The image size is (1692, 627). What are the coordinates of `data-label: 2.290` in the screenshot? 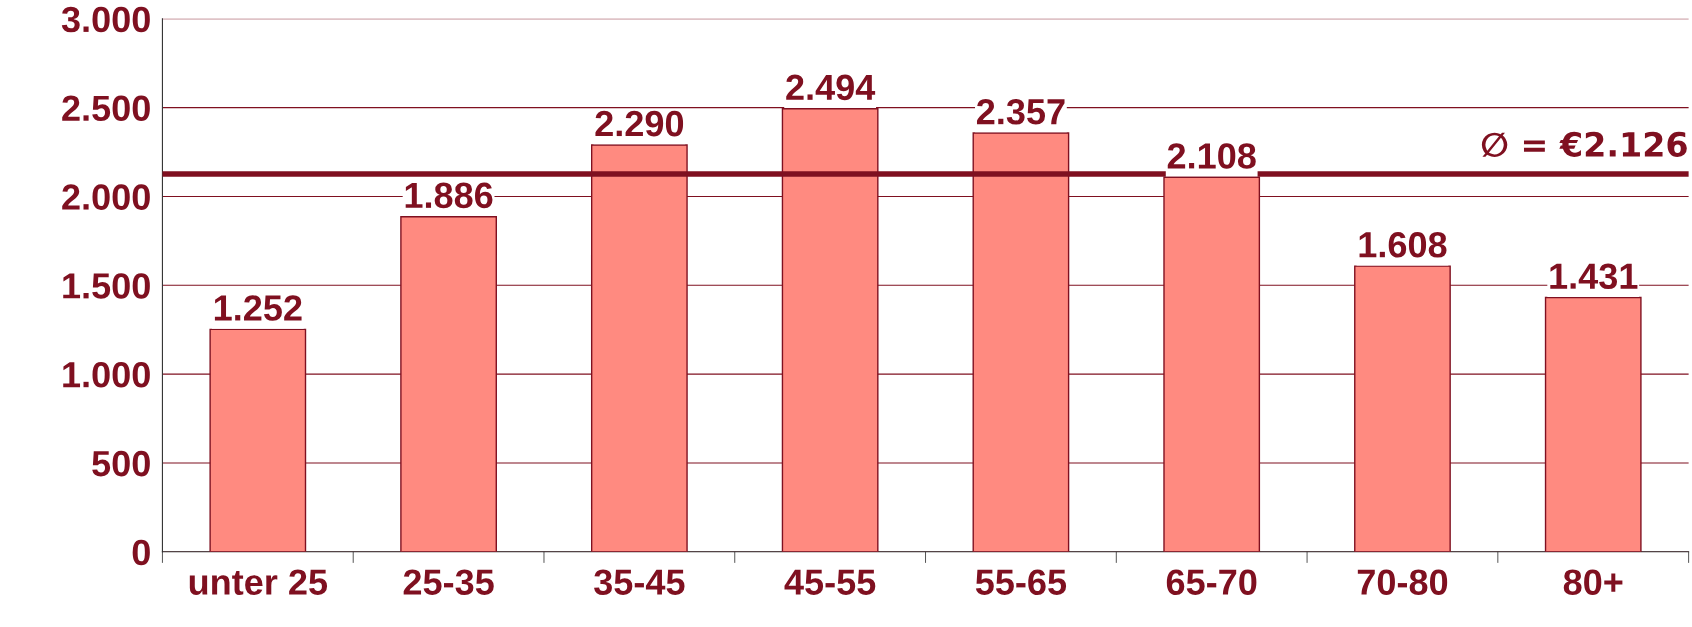 It's located at (639, 123).